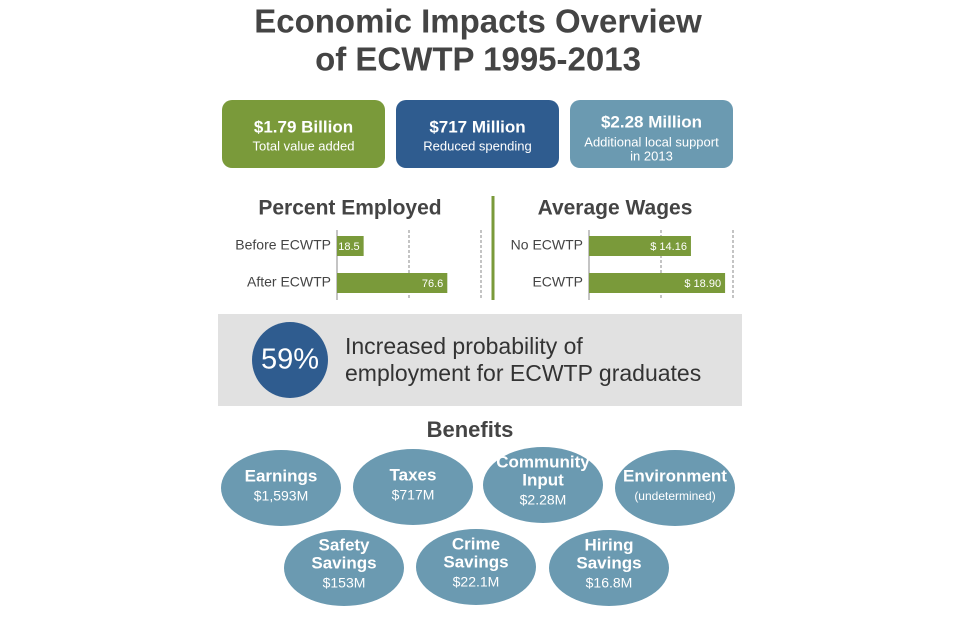  I want to click on benefit-value: $1,593M, so click(281, 496).